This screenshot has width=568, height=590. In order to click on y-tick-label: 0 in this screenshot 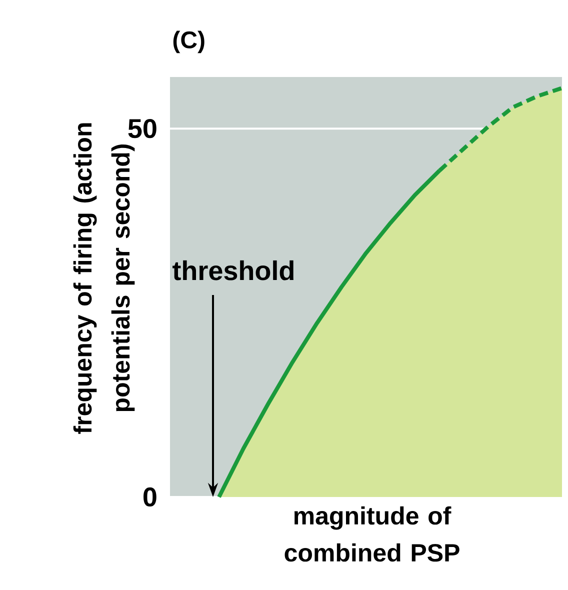, I will do `click(150, 497)`.